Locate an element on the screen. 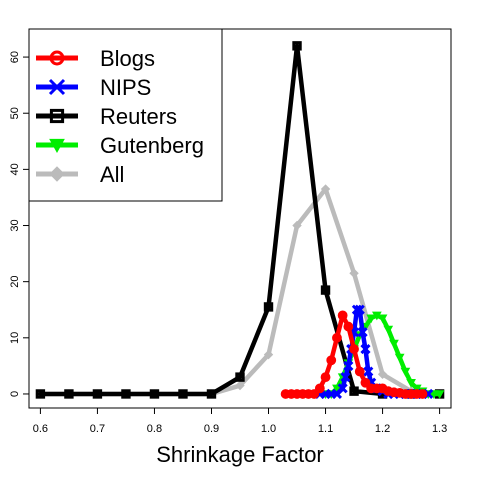 The width and height of the screenshot is (480, 480). y-tick-label: 0 is located at coordinates (15, 394).